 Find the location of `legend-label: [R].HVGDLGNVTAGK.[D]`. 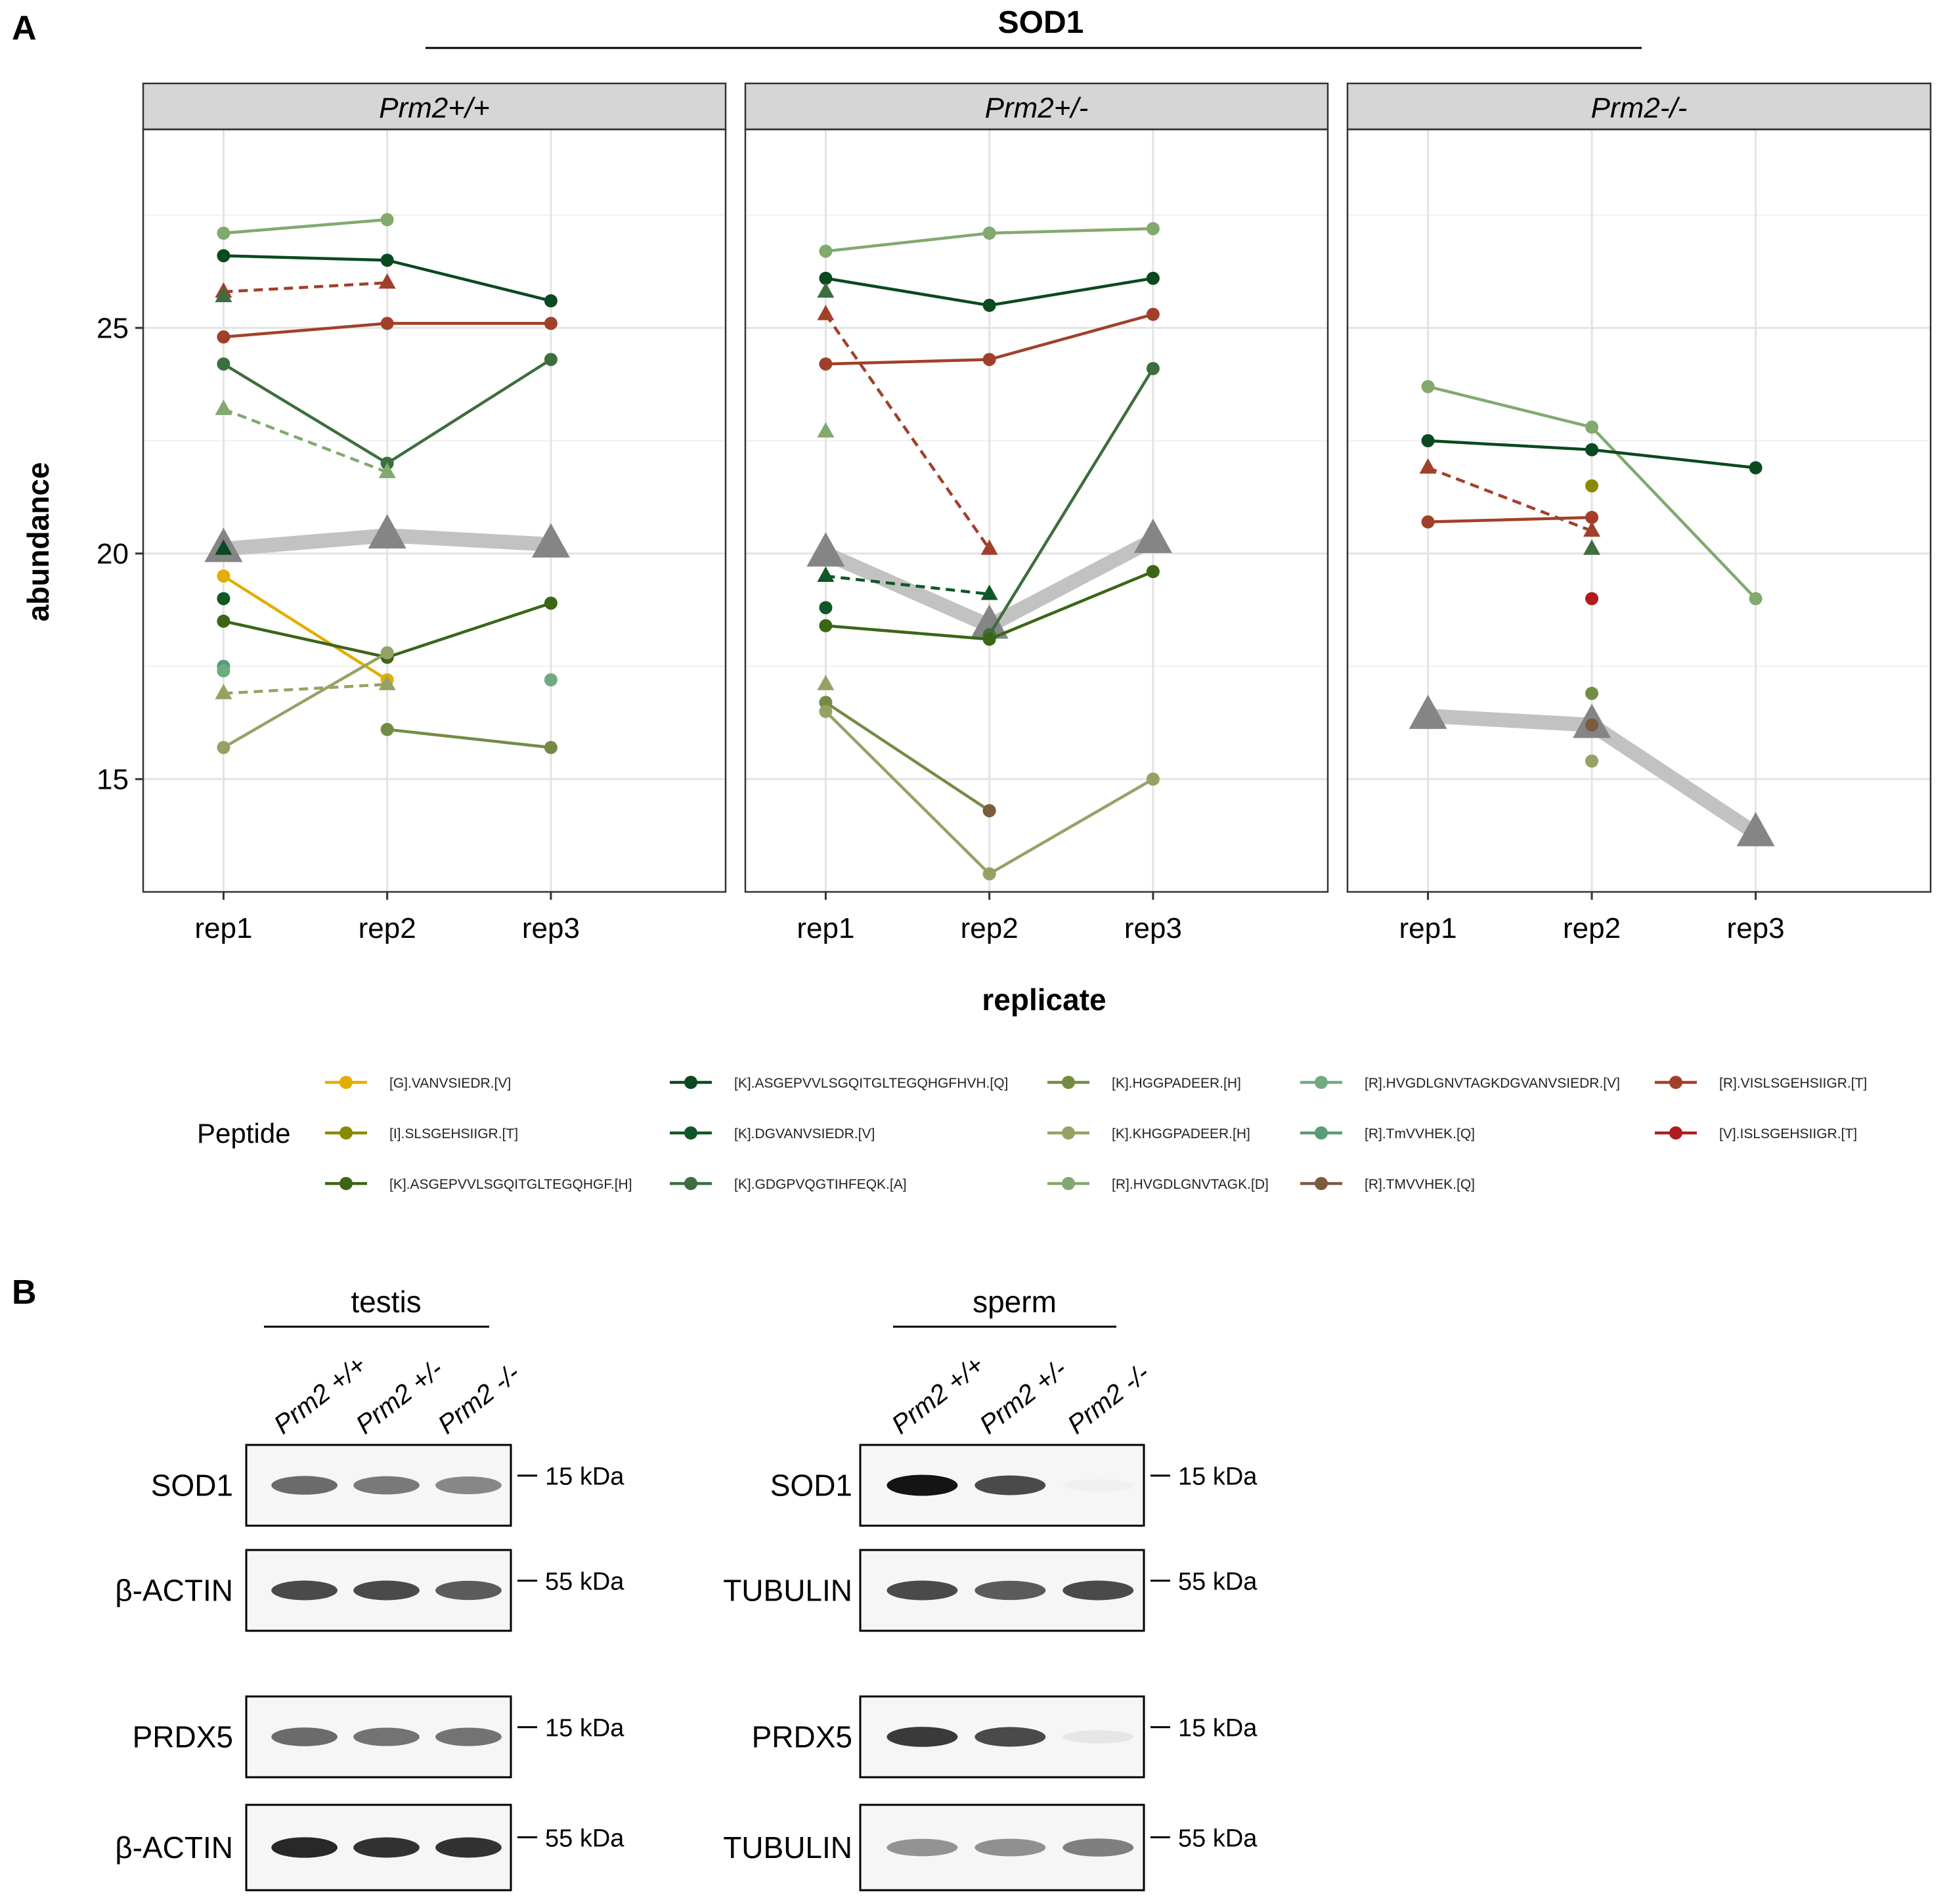

legend-label: [R].HVGDLGNVTAGK.[D] is located at coordinates (1190, 1184).